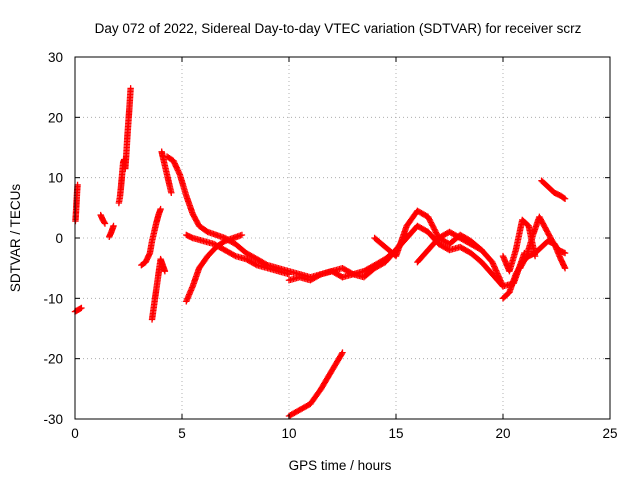 The width and height of the screenshot is (640, 480). Describe the element at coordinates (55, 178) in the screenshot. I see `y-tick-label: 10` at that location.